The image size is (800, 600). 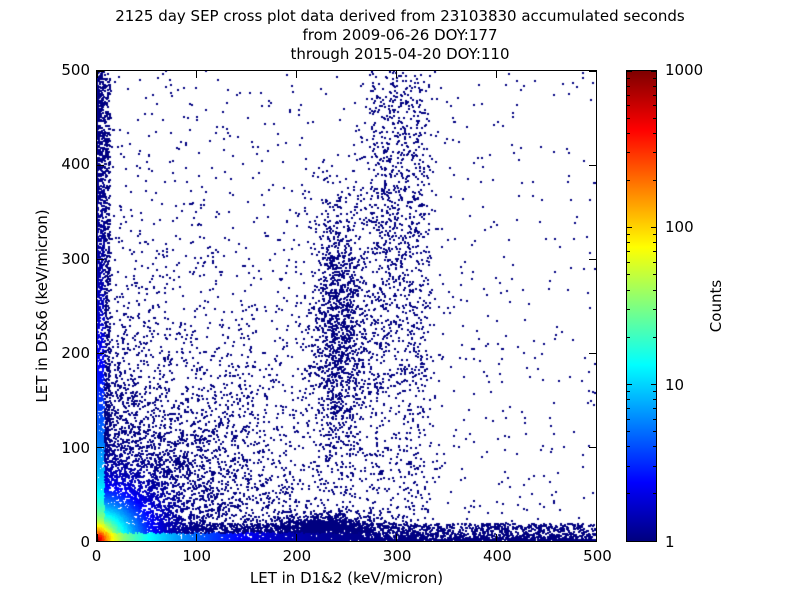 I want to click on y-tick-label: 400, so click(x=75, y=164).